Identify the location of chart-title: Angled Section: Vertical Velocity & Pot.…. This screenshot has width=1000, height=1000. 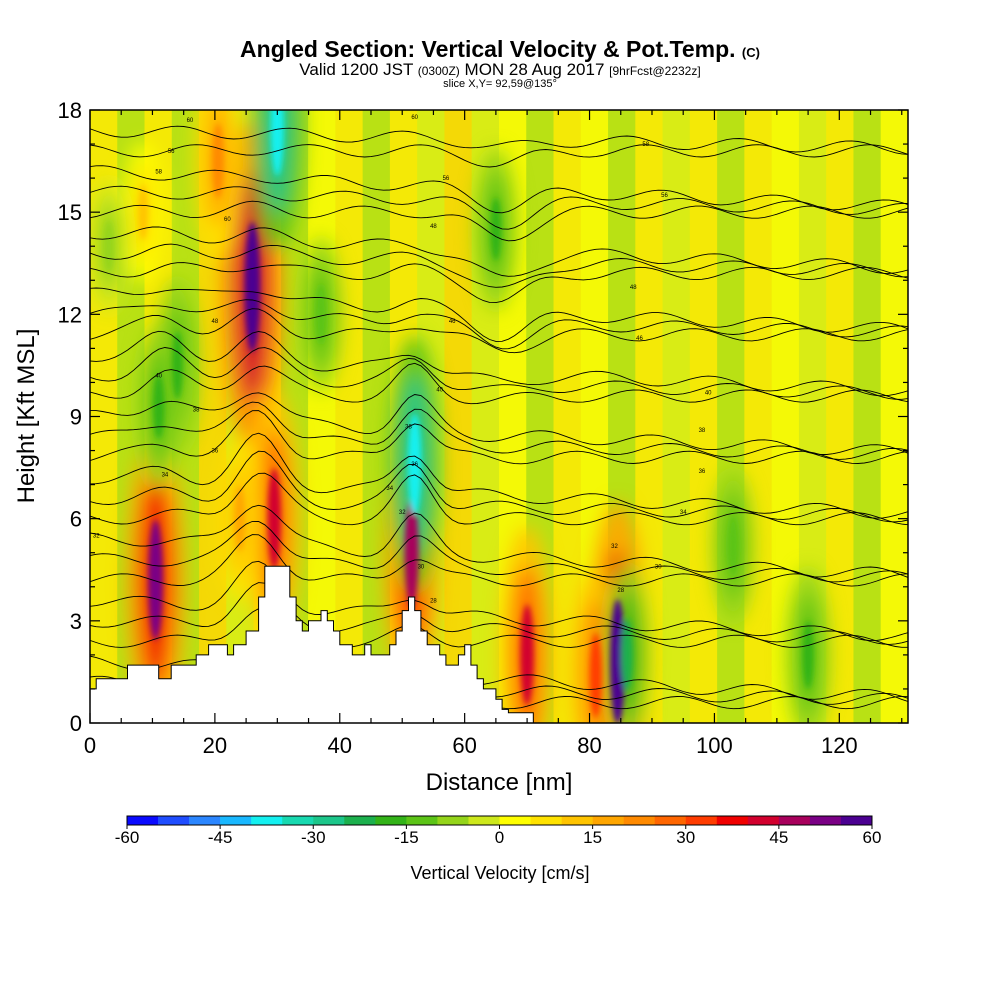
(500, 49).